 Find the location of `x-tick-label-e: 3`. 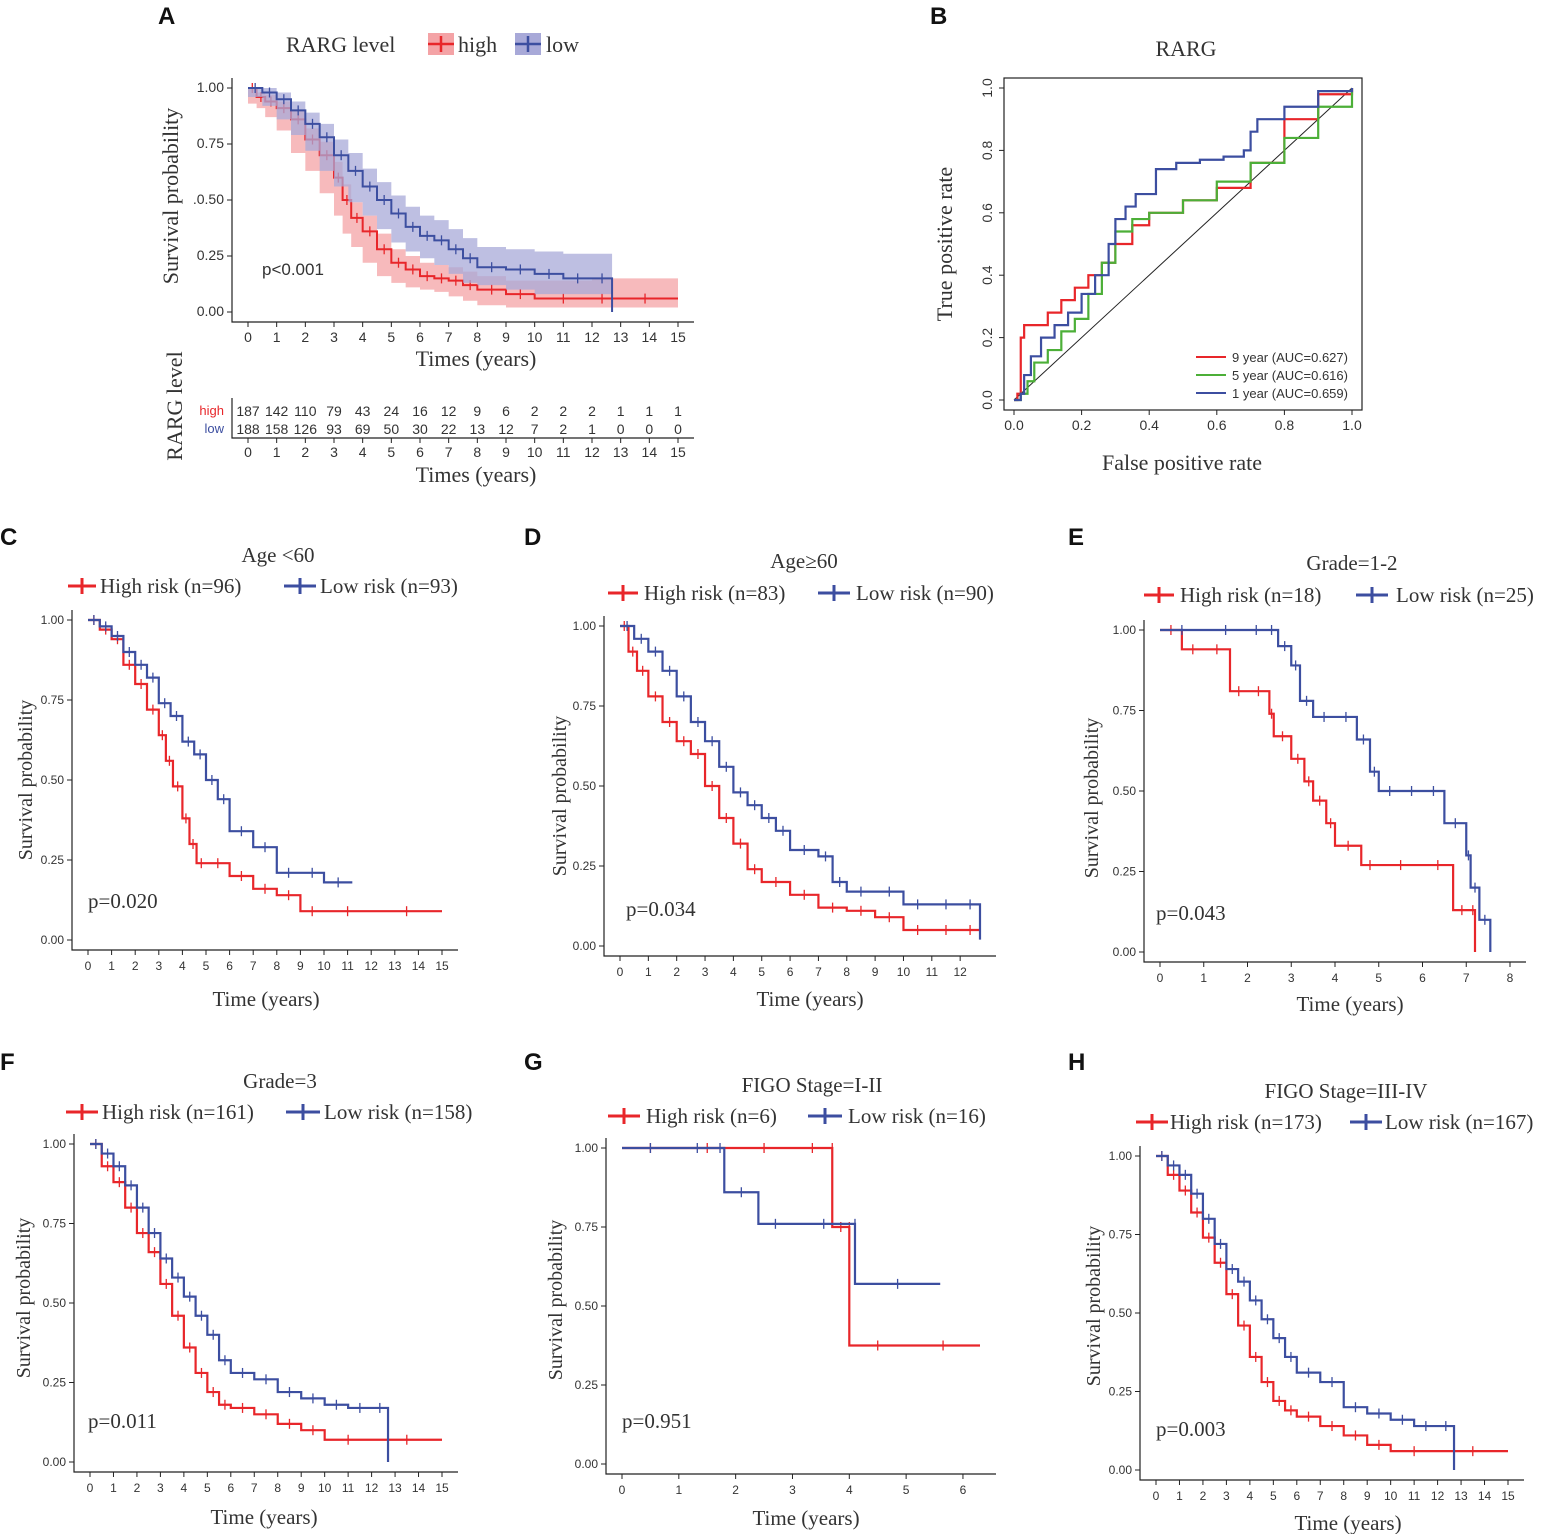

x-tick-label-e: 3 is located at coordinates (1291, 978).